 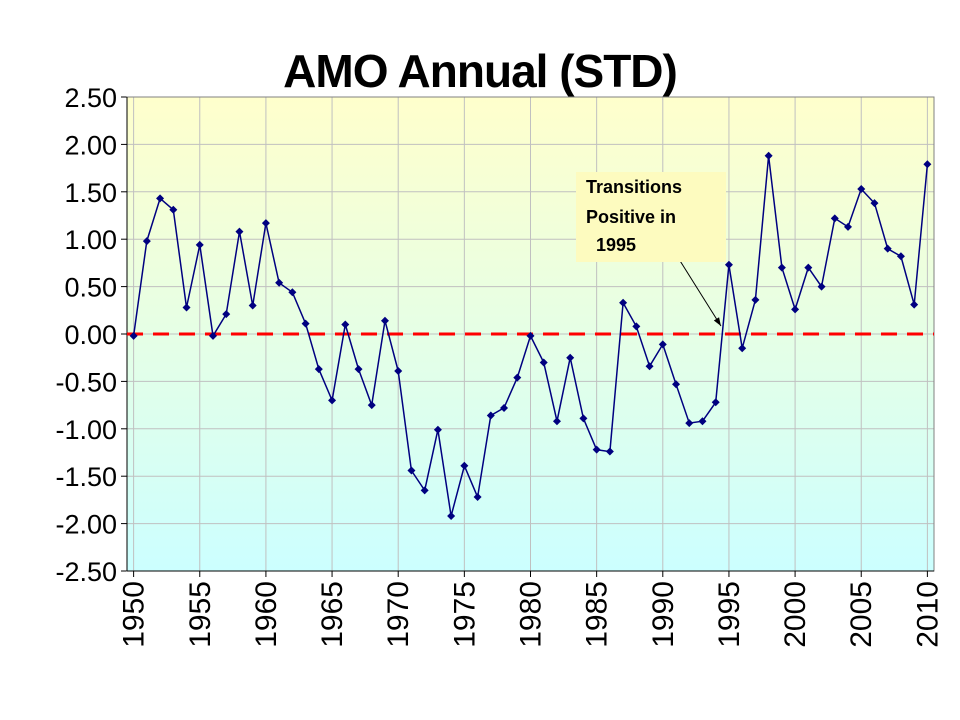 What do you see at coordinates (451, 516) in the screenshot?
I see `data-point-1974` at bounding box center [451, 516].